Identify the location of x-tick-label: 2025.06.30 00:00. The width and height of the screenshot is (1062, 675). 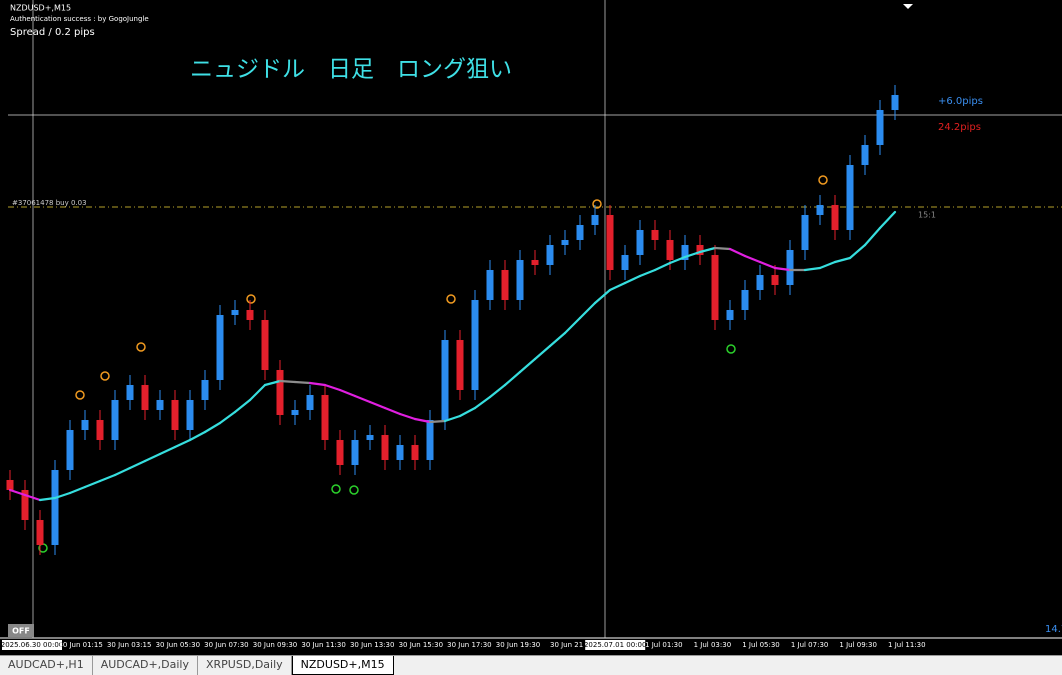
(32, 645).